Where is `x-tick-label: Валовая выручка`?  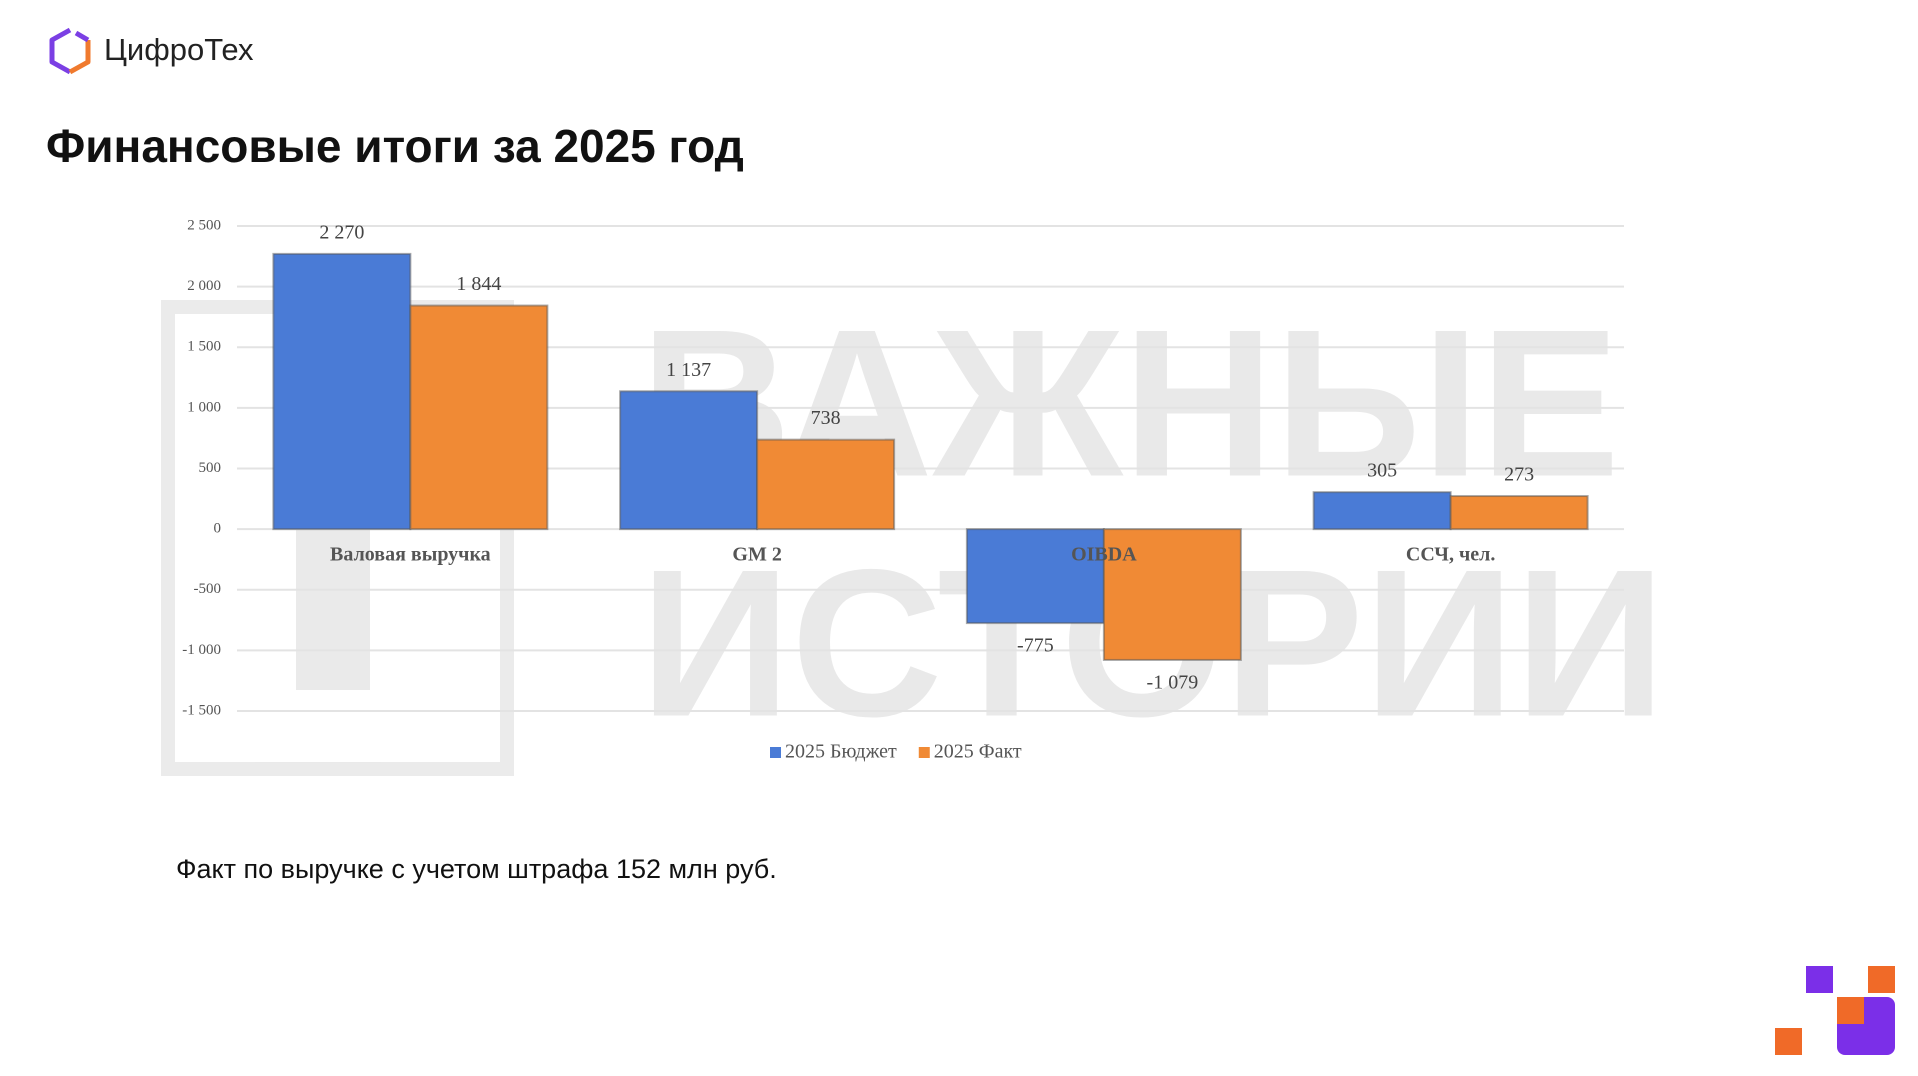 x-tick-label: Валовая выручка is located at coordinates (410, 555).